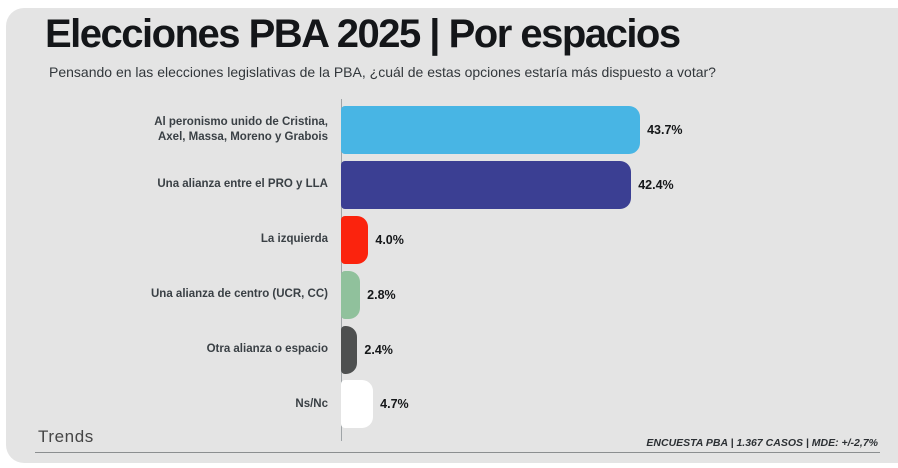 The image size is (898, 468). I want to click on bar-category-label: La izquierda, so click(294, 239).